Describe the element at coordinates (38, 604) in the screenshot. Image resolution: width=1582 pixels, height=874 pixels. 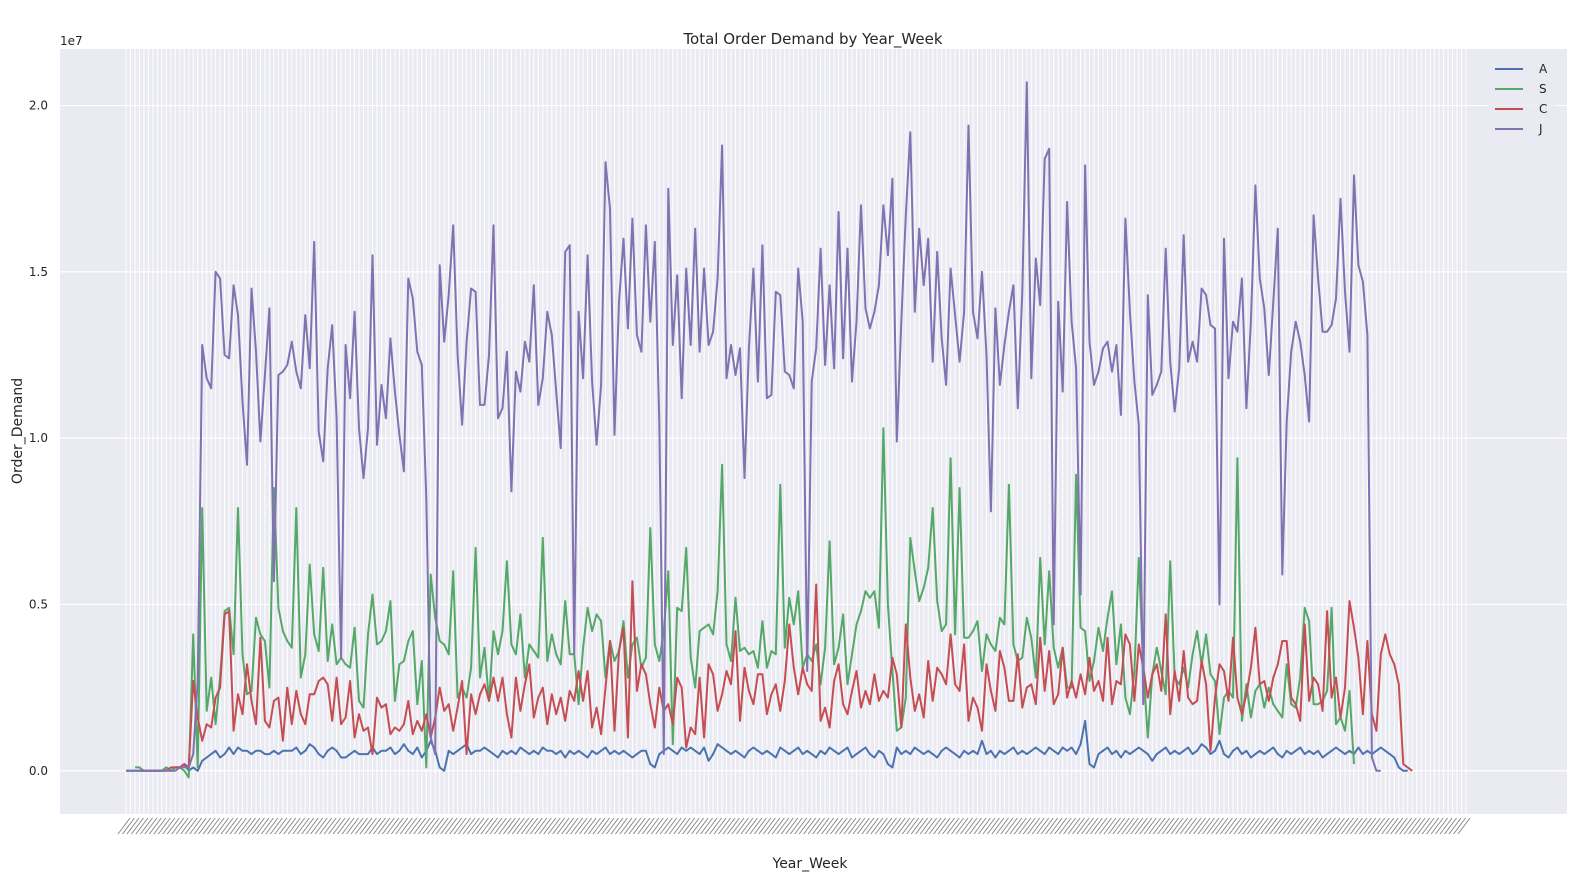
I see `y-tick-label: 0.5` at that location.